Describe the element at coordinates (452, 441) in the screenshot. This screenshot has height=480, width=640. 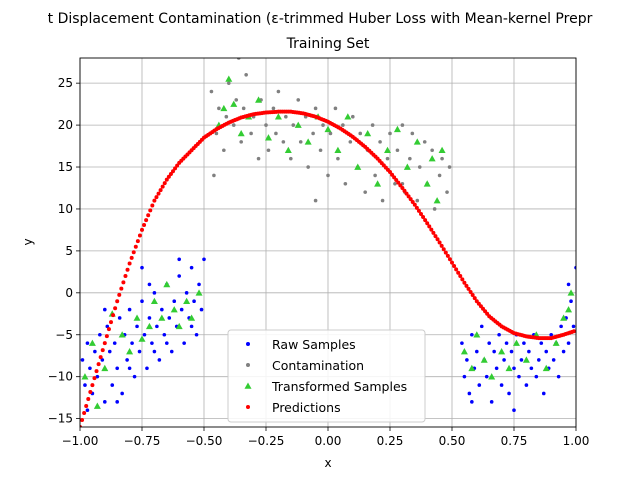
I see `x-tick-label: 0.50` at that location.